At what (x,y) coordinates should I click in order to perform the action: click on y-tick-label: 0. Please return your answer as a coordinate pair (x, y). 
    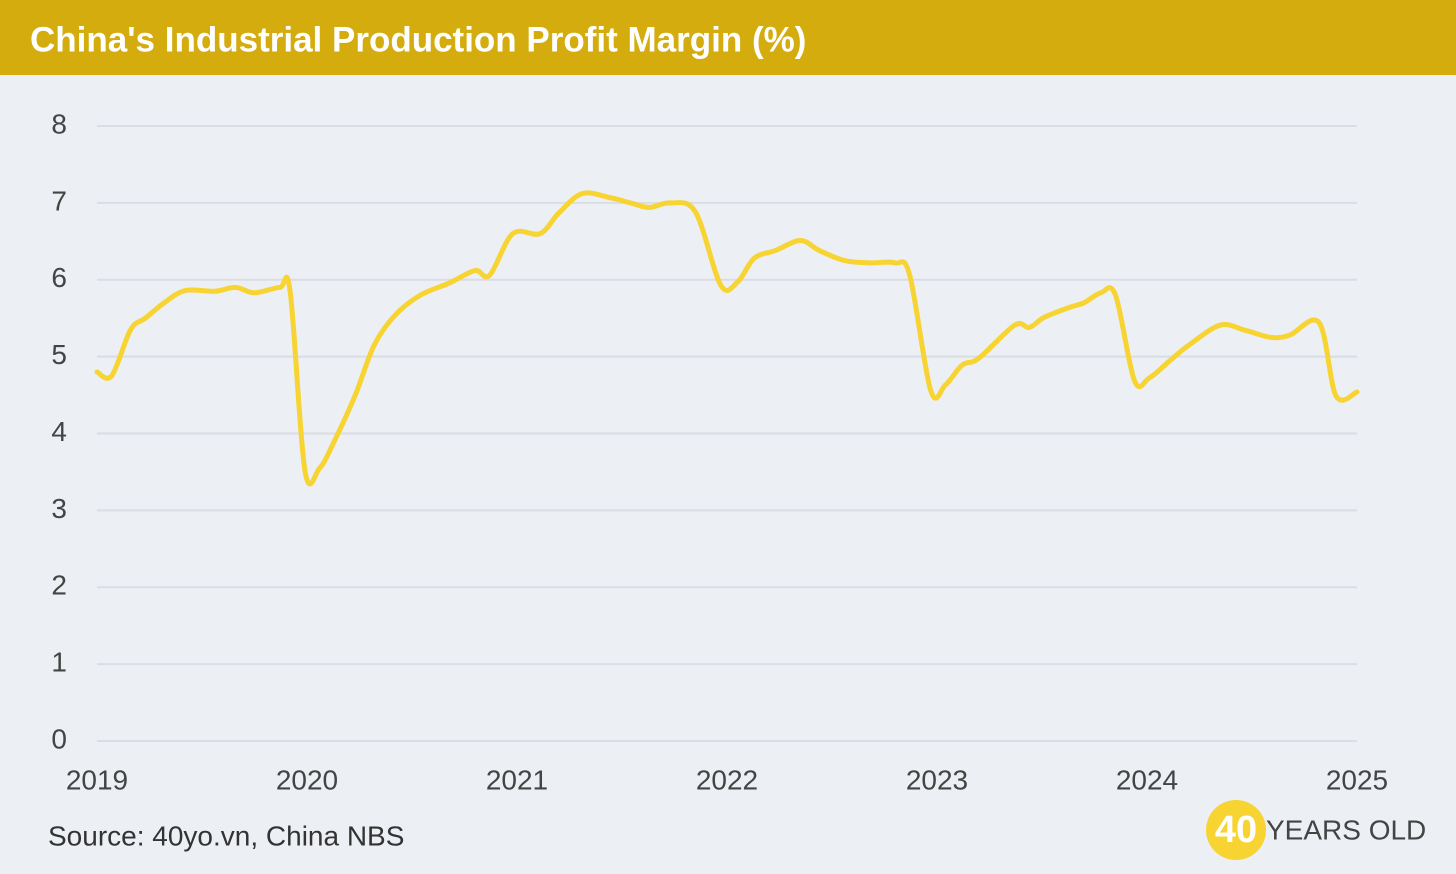
    Looking at the image, I should click on (59, 738).